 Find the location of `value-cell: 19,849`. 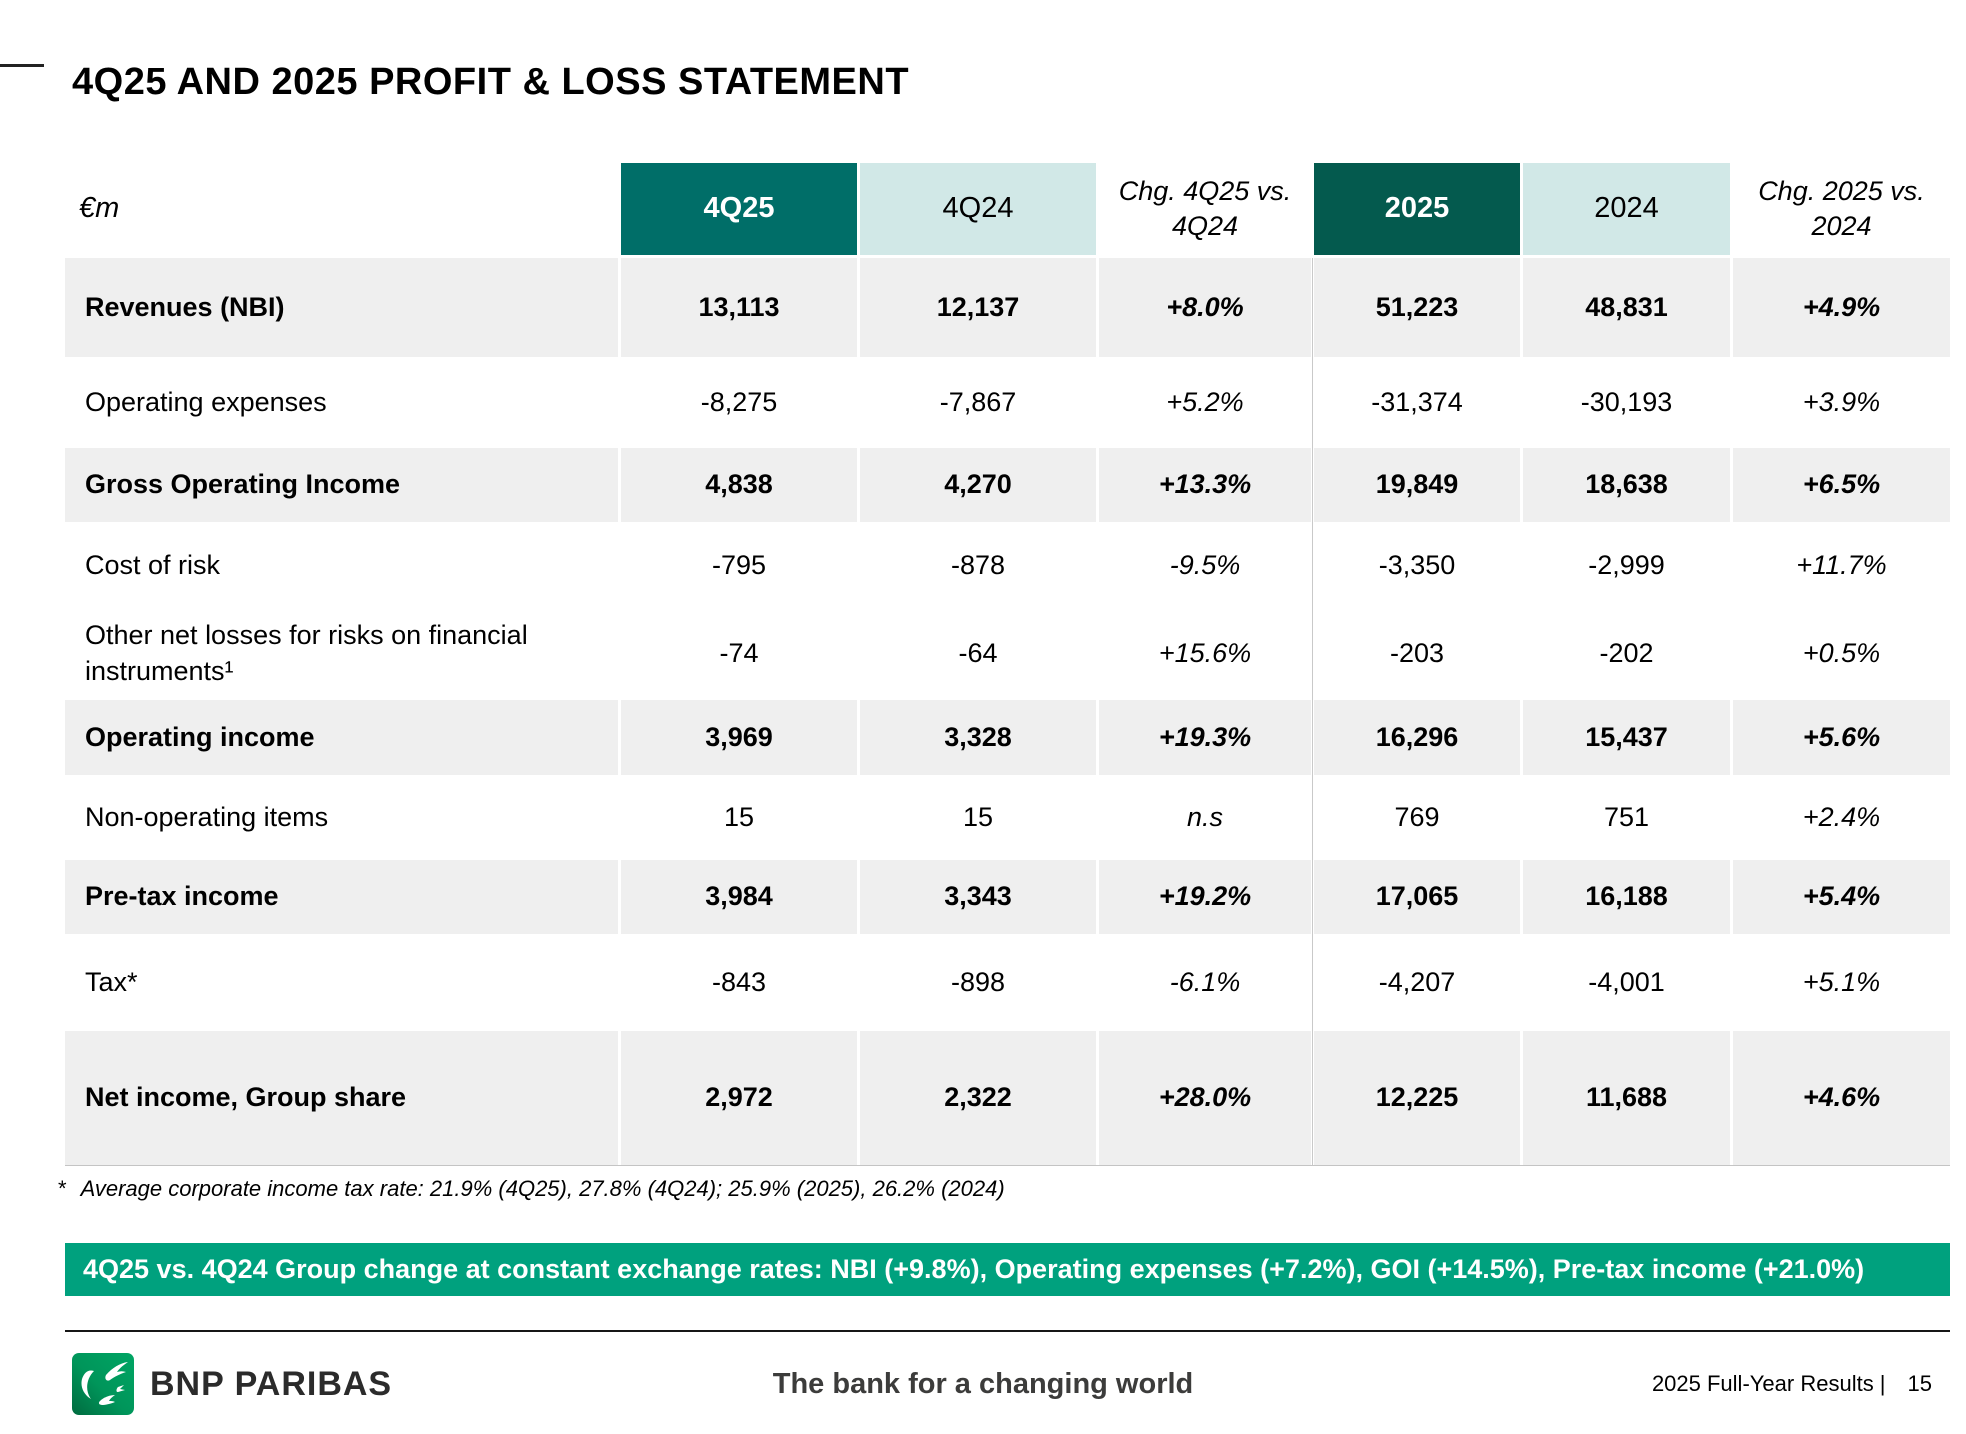

value-cell: 19,849 is located at coordinates (1417, 485).